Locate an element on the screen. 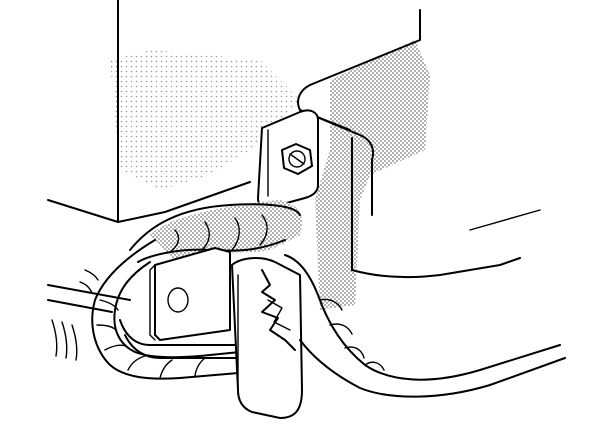 This screenshot has width=608, height=440. housing-lower-edge is located at coordinates (149, 202).